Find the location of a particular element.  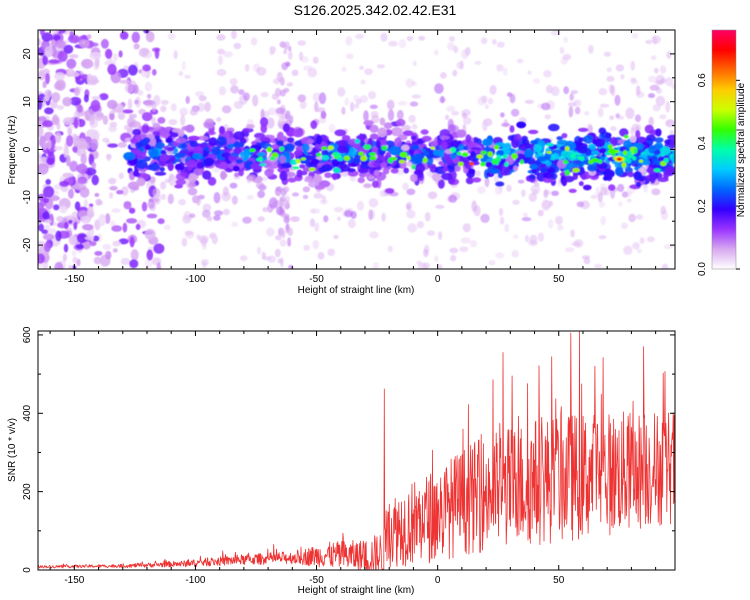

y-tick-label: 400 is located at coordinates (27, 412).